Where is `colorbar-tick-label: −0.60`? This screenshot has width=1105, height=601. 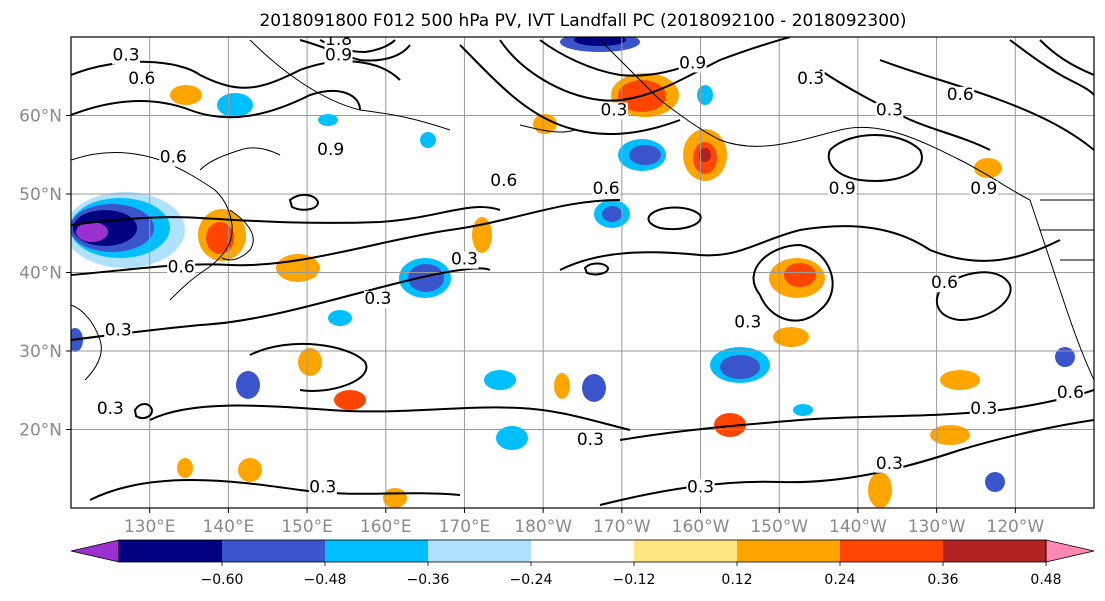
colorbar-tick-label: −0.60 is located at coordinates (222, 580).